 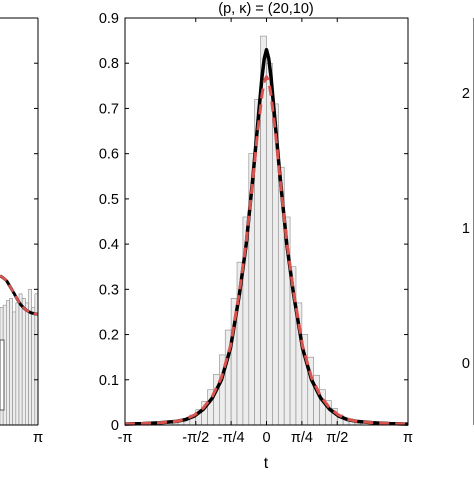 I want to click on x-tick-label: π, so click(x=408, y=438).